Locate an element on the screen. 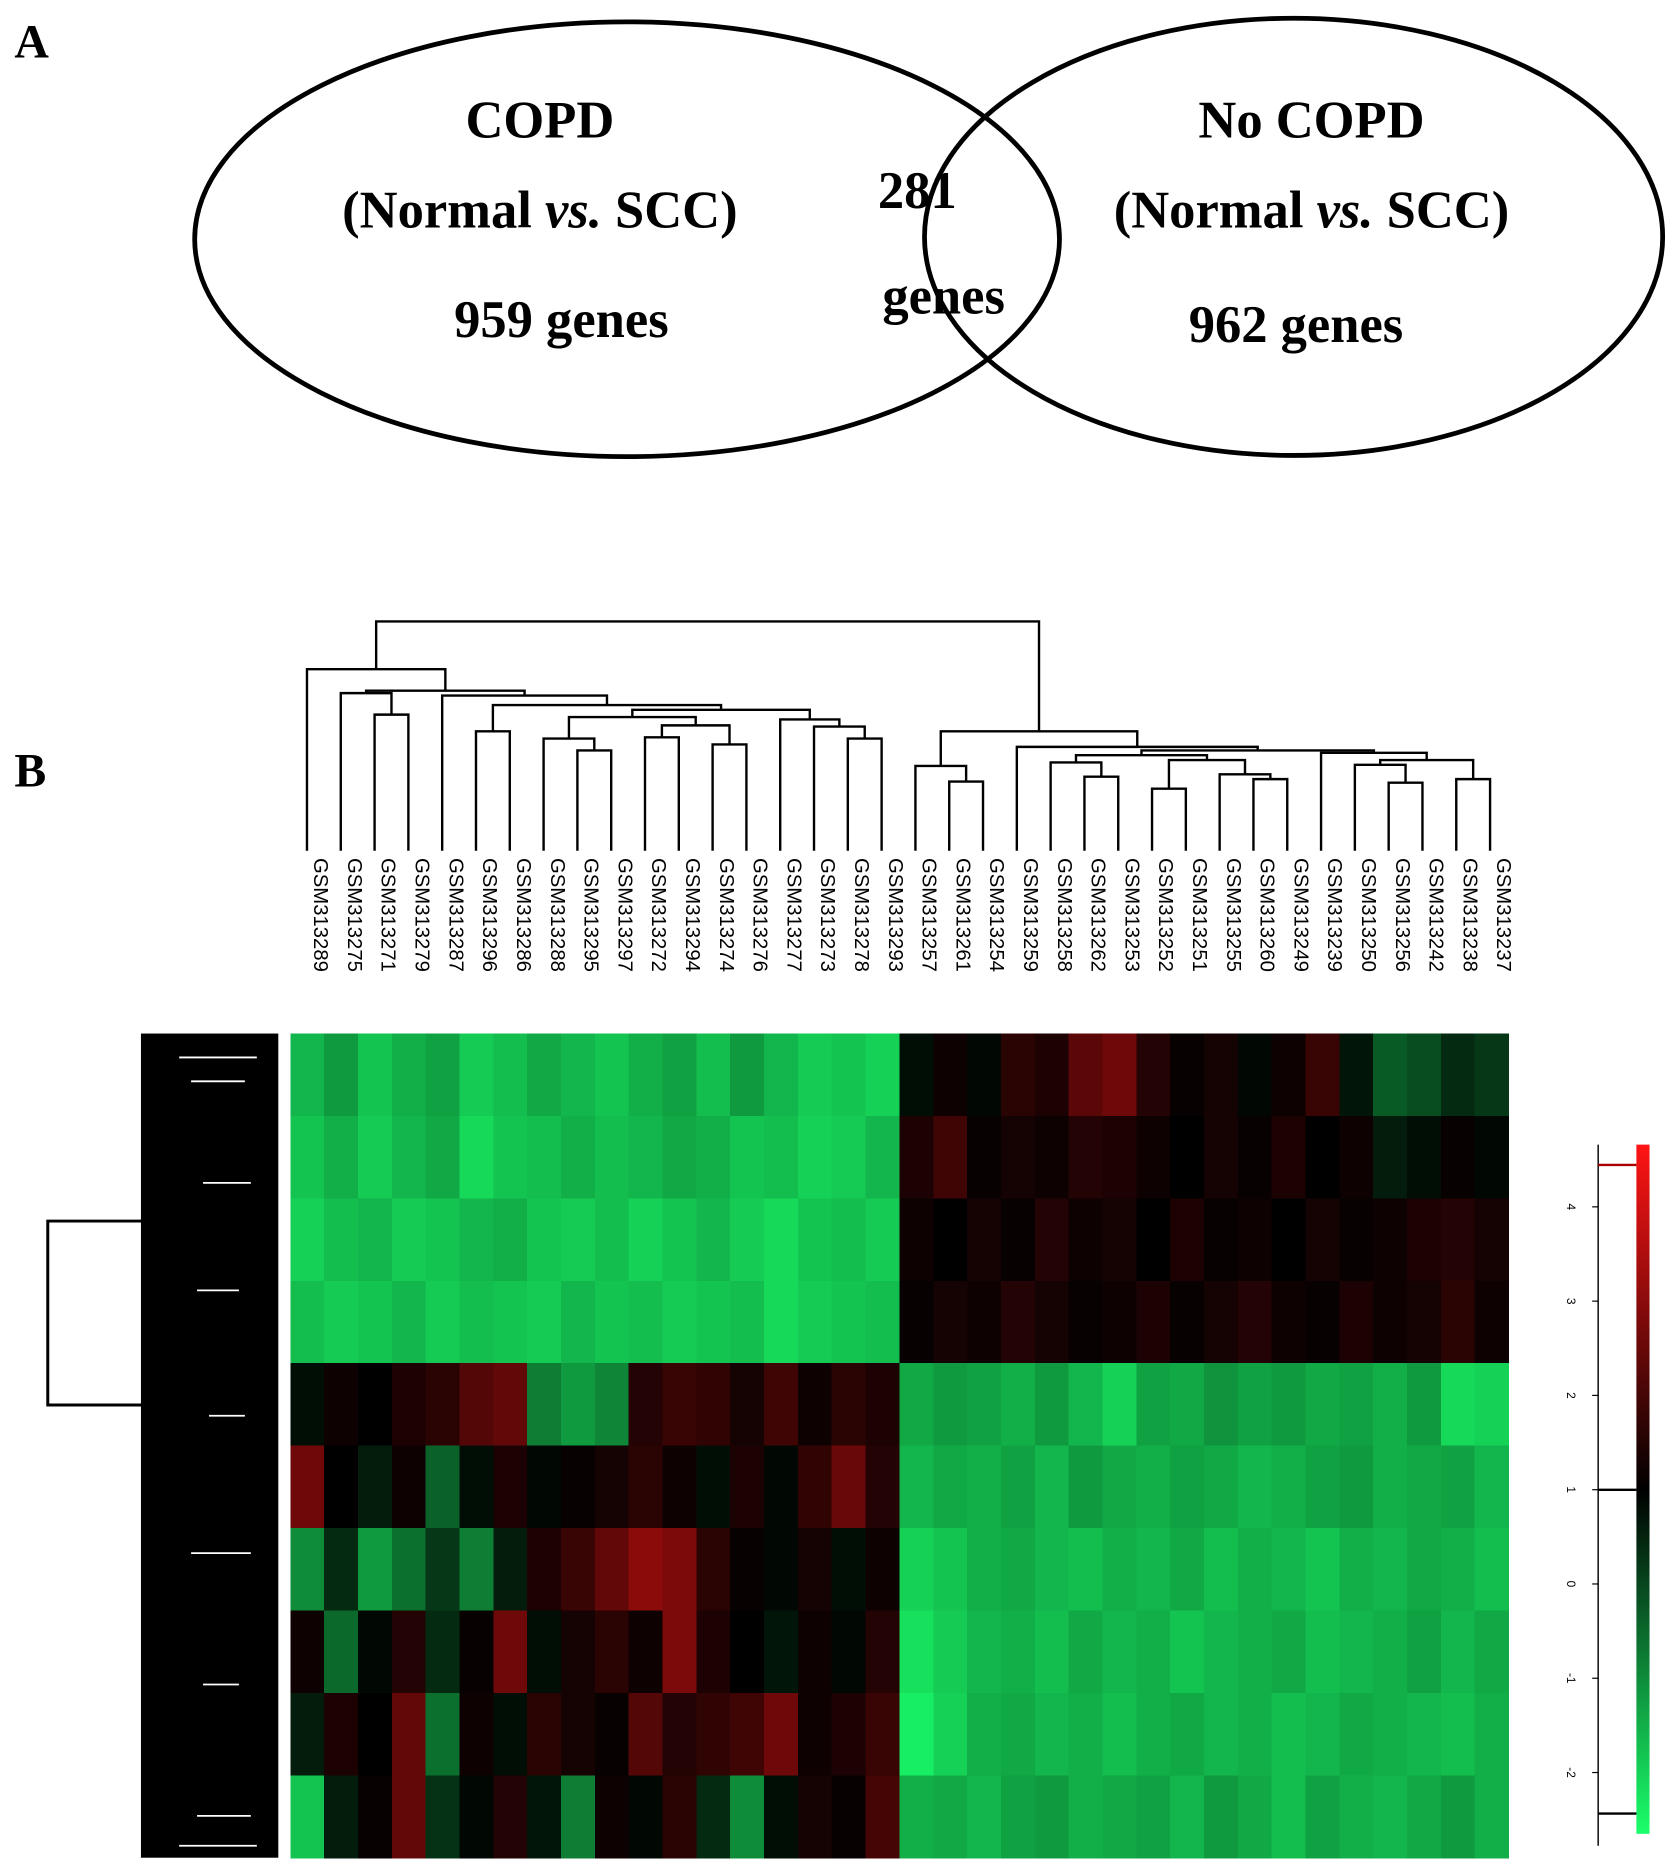 Image resolution: width=1677 pixels, height=1870 pixels. sample-label: GSM313279 is located at coordinates (422, 915).